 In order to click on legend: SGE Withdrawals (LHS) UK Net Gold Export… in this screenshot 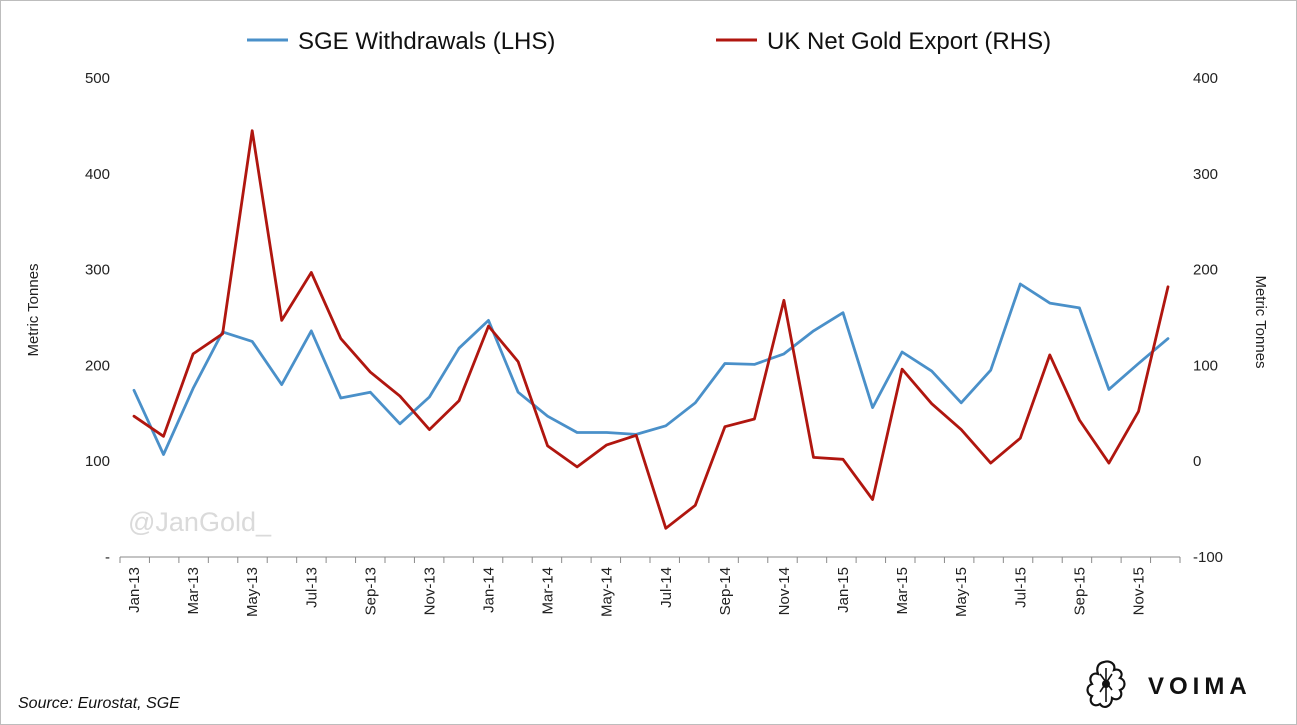, I will do `click(649, 41)`.